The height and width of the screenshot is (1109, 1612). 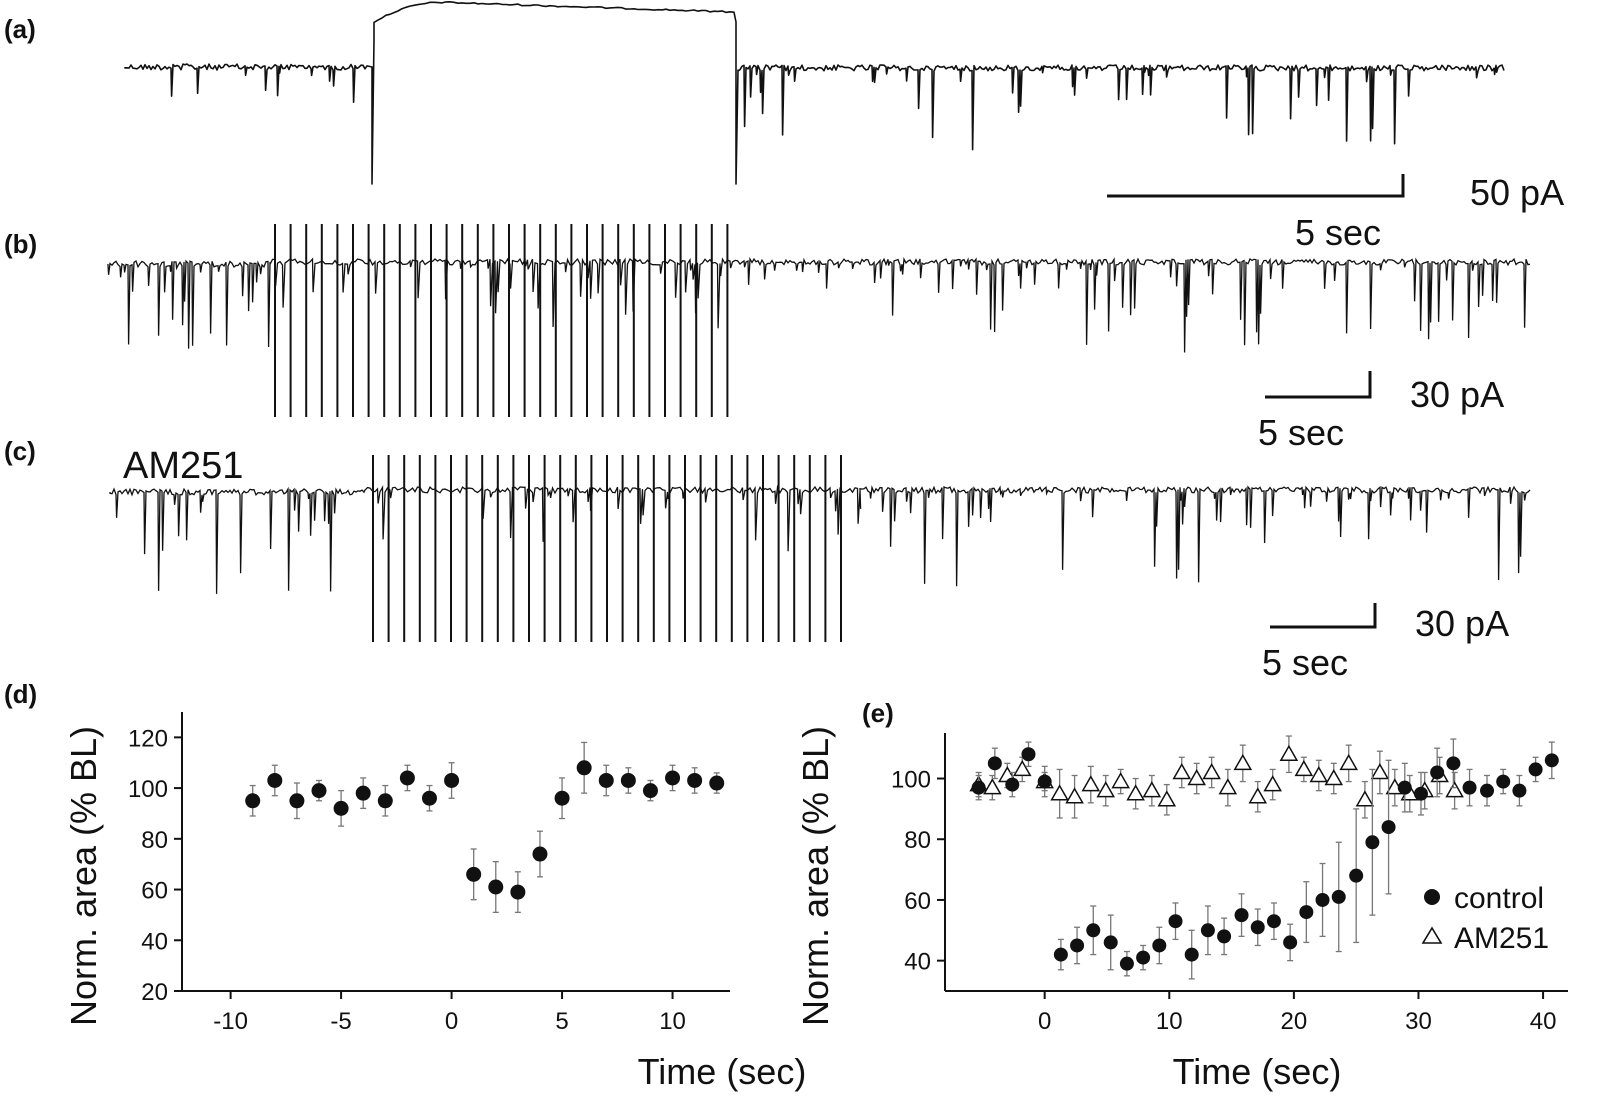 I want to click on scalebar-b-time: 5 sec, so click(x=1301, y=432).